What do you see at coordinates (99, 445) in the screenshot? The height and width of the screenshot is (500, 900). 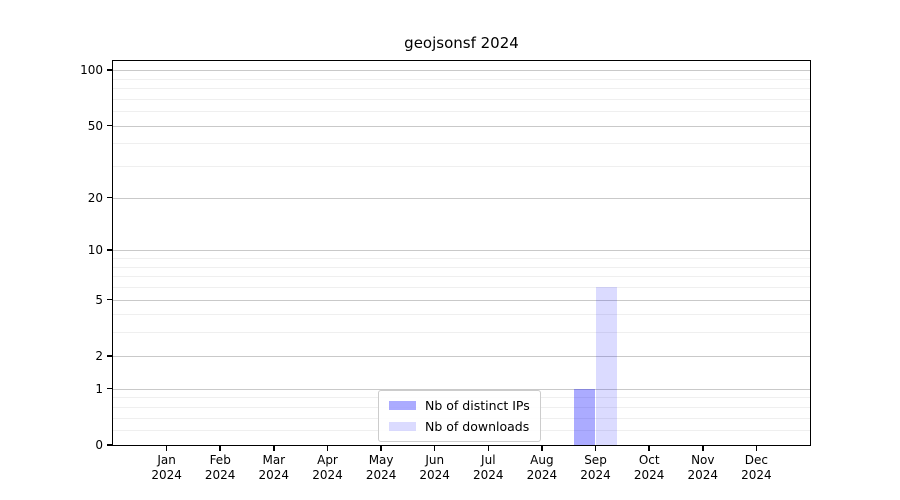 I see `y-tick-label: 0` at bounding box center [99, 445].